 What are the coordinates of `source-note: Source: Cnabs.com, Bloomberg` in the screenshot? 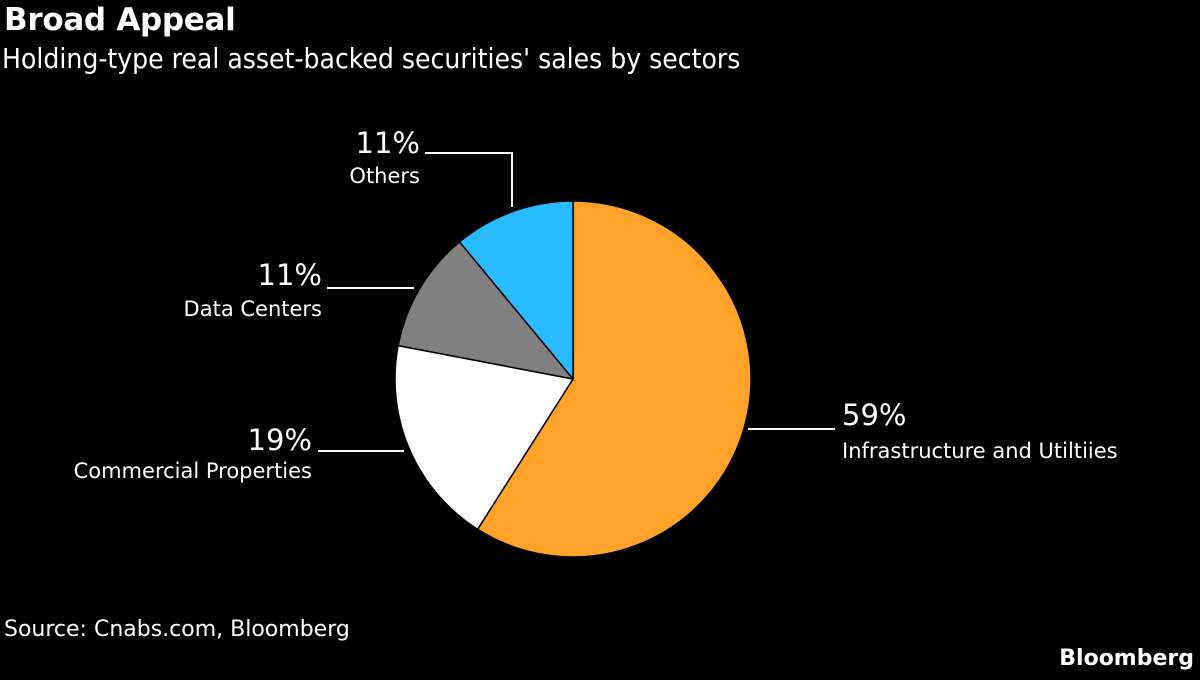 It's located at (177, 629).